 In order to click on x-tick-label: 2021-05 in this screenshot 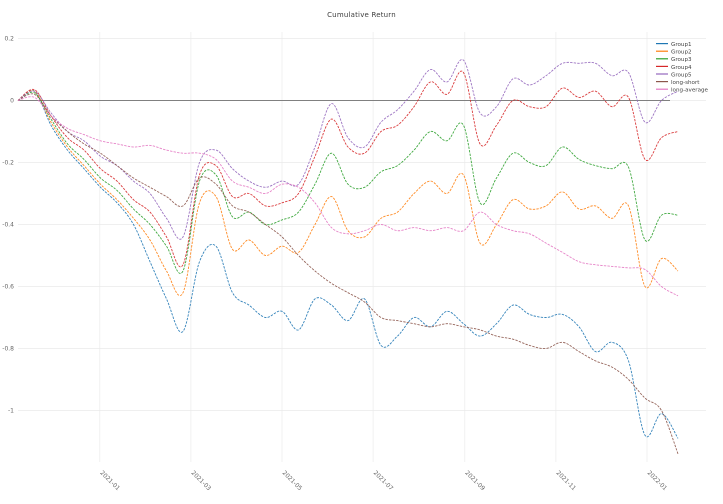, I will do `click(292, 480)`.